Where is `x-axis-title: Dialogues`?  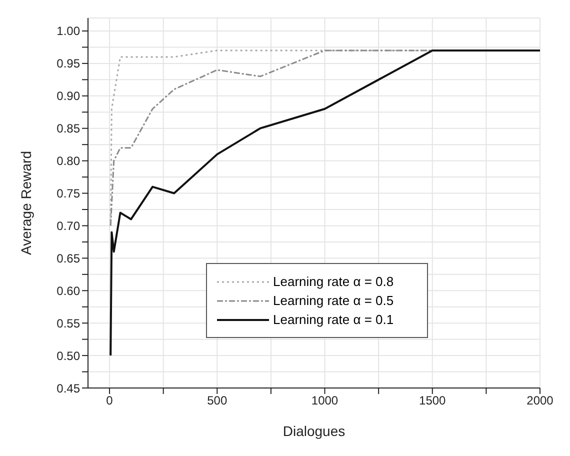
x-axis-title: Dialogues is located at coordinates (314, 431).